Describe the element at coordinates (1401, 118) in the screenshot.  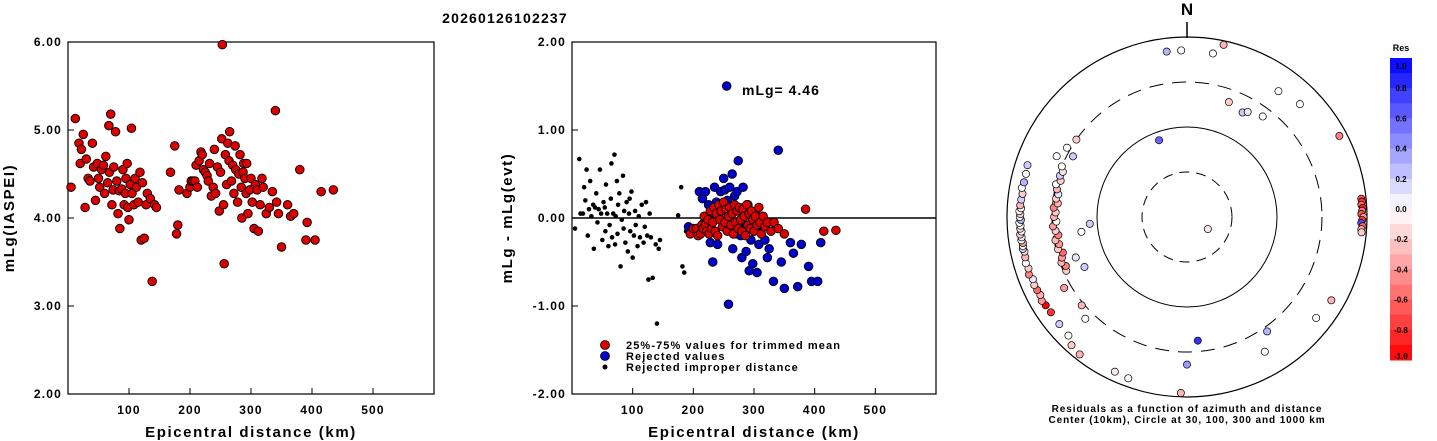
I see `colorbar-tick-label: 0.6` at that location.